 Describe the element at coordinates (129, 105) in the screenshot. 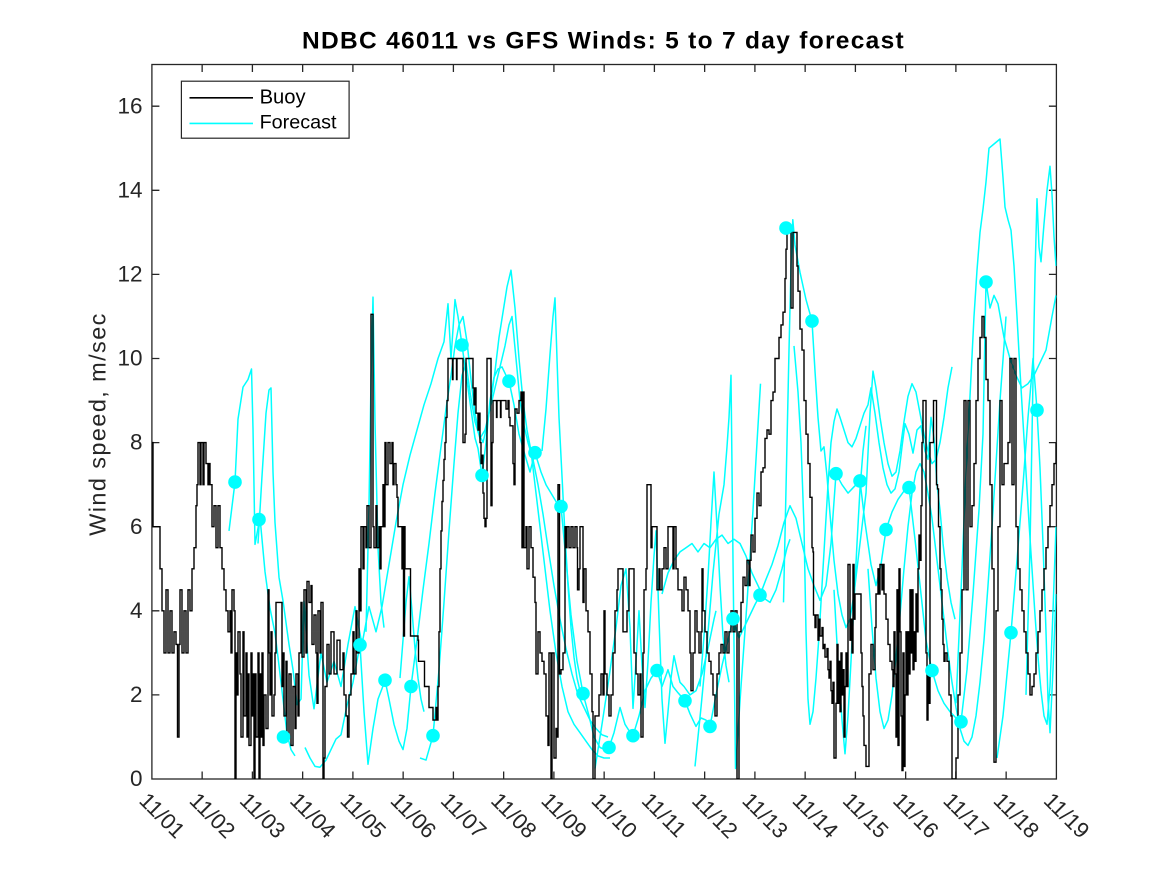

I see `svg-text: 16` at that location.